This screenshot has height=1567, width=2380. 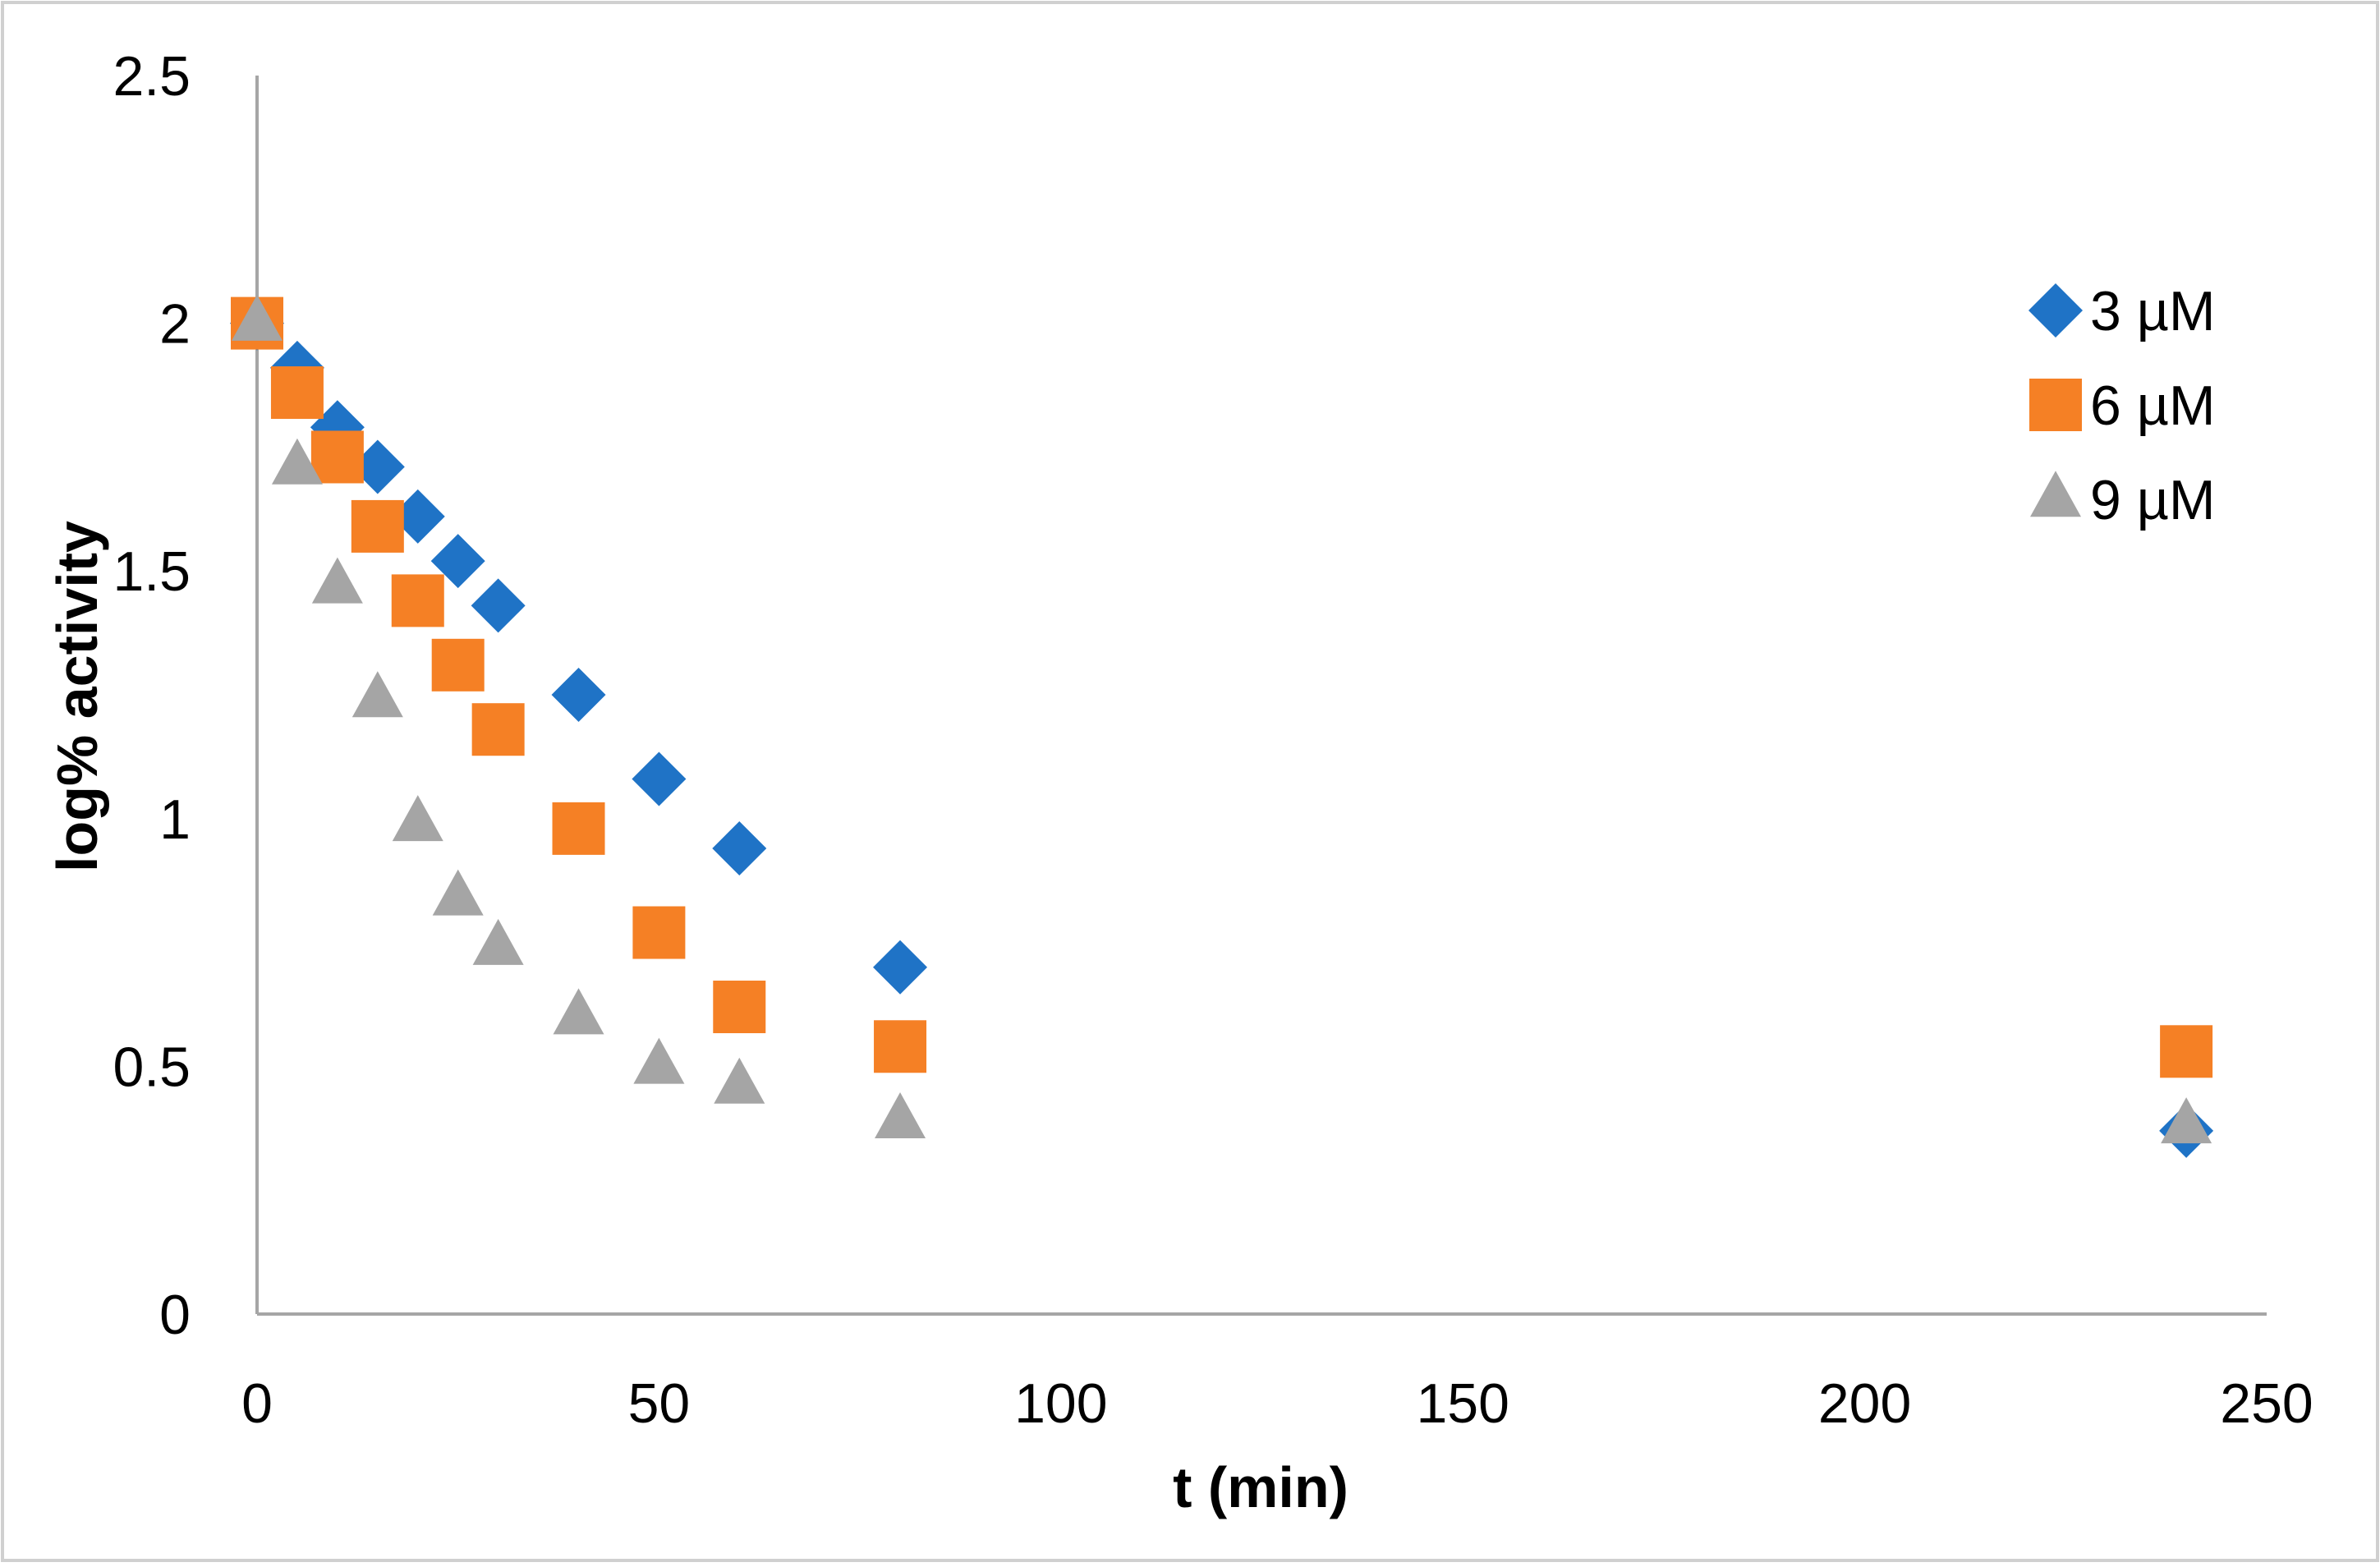 I want to click on x-axis-title: t (min), so click(x=1261, y=1487).